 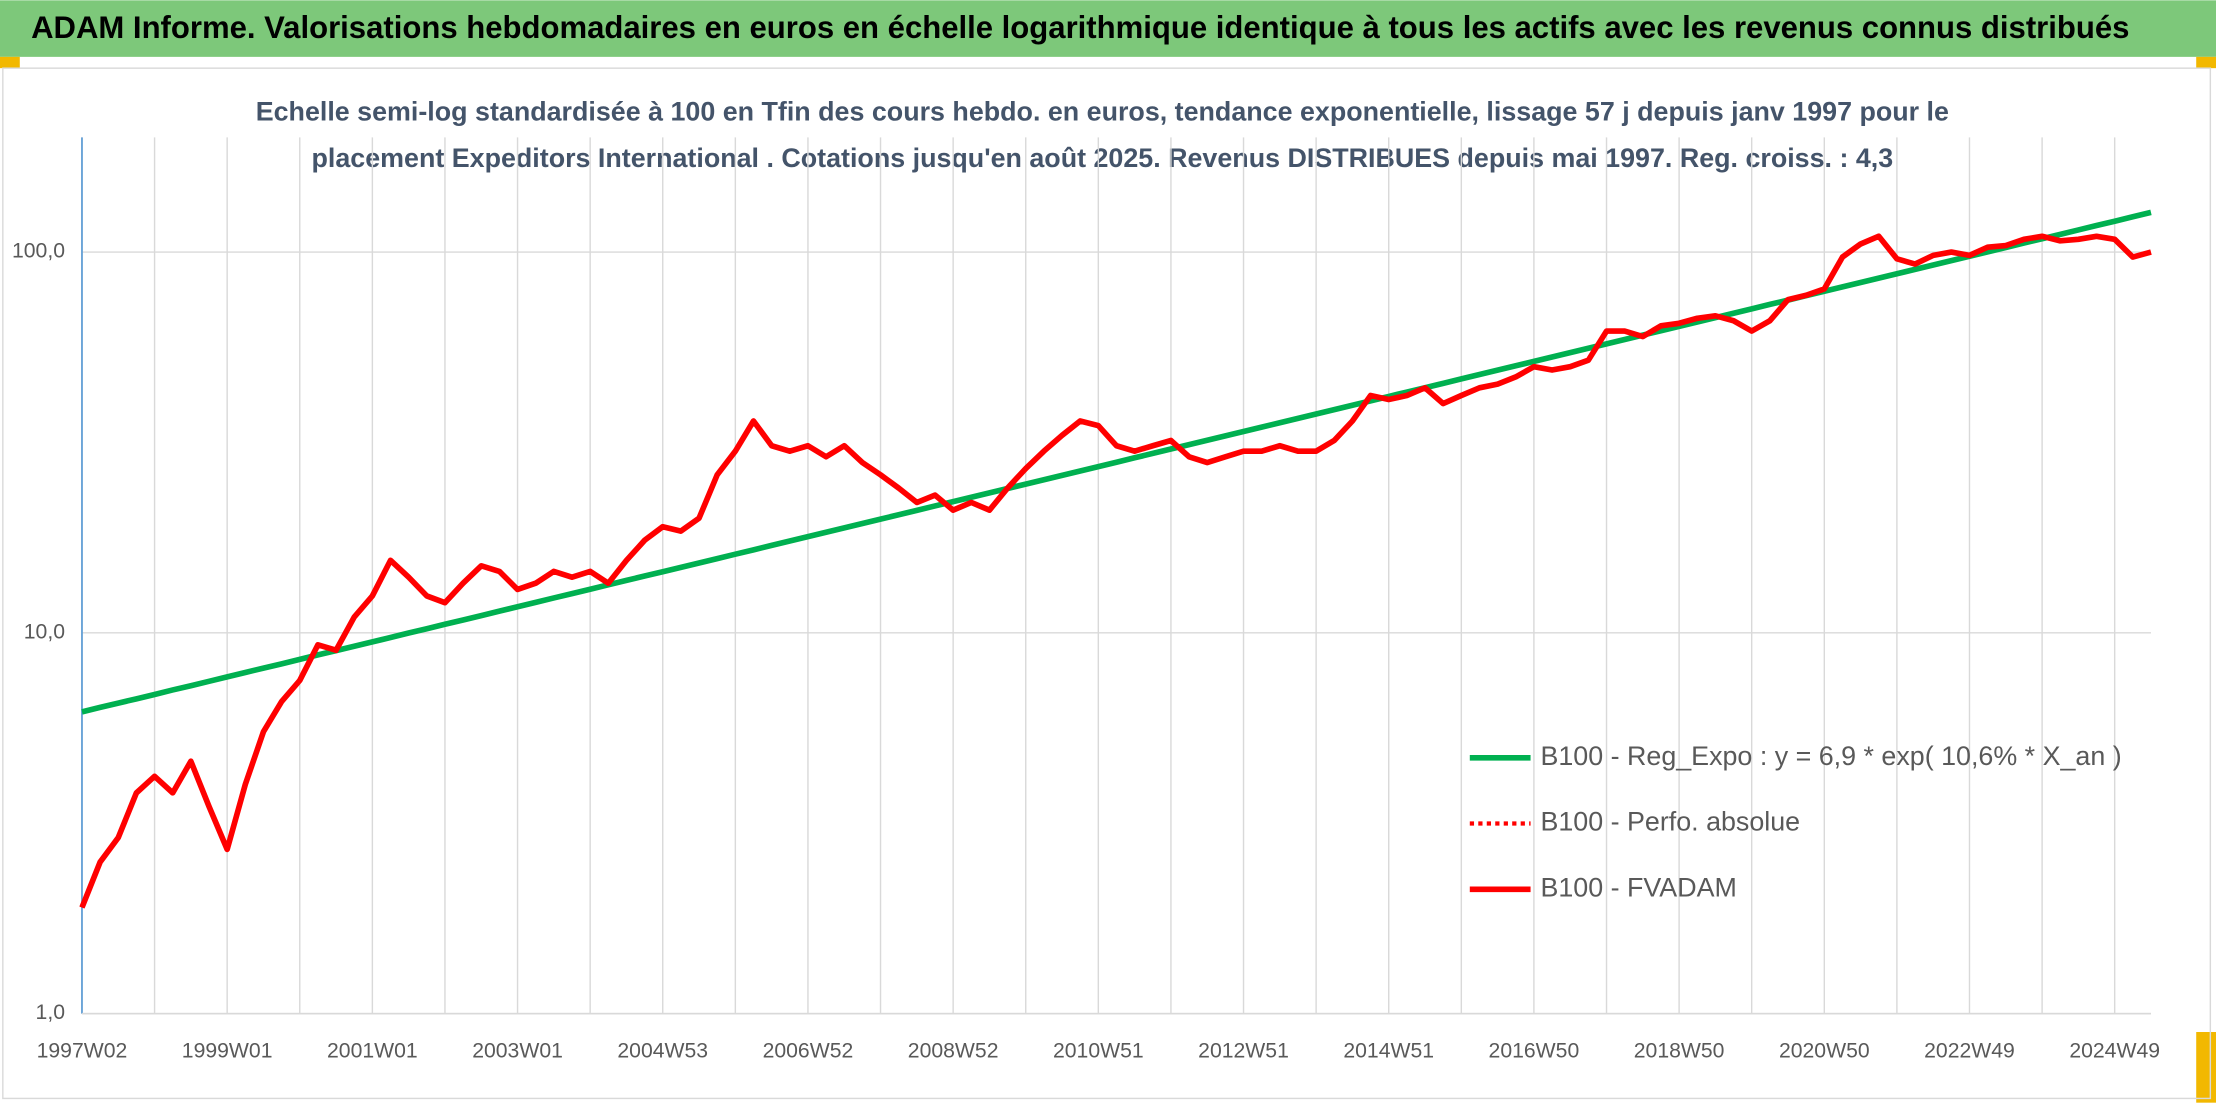 What do you see at coordinates (44, 631) in the screenshot?
I see `y-tick-label: 10,0` at bounding box center [44, 631].